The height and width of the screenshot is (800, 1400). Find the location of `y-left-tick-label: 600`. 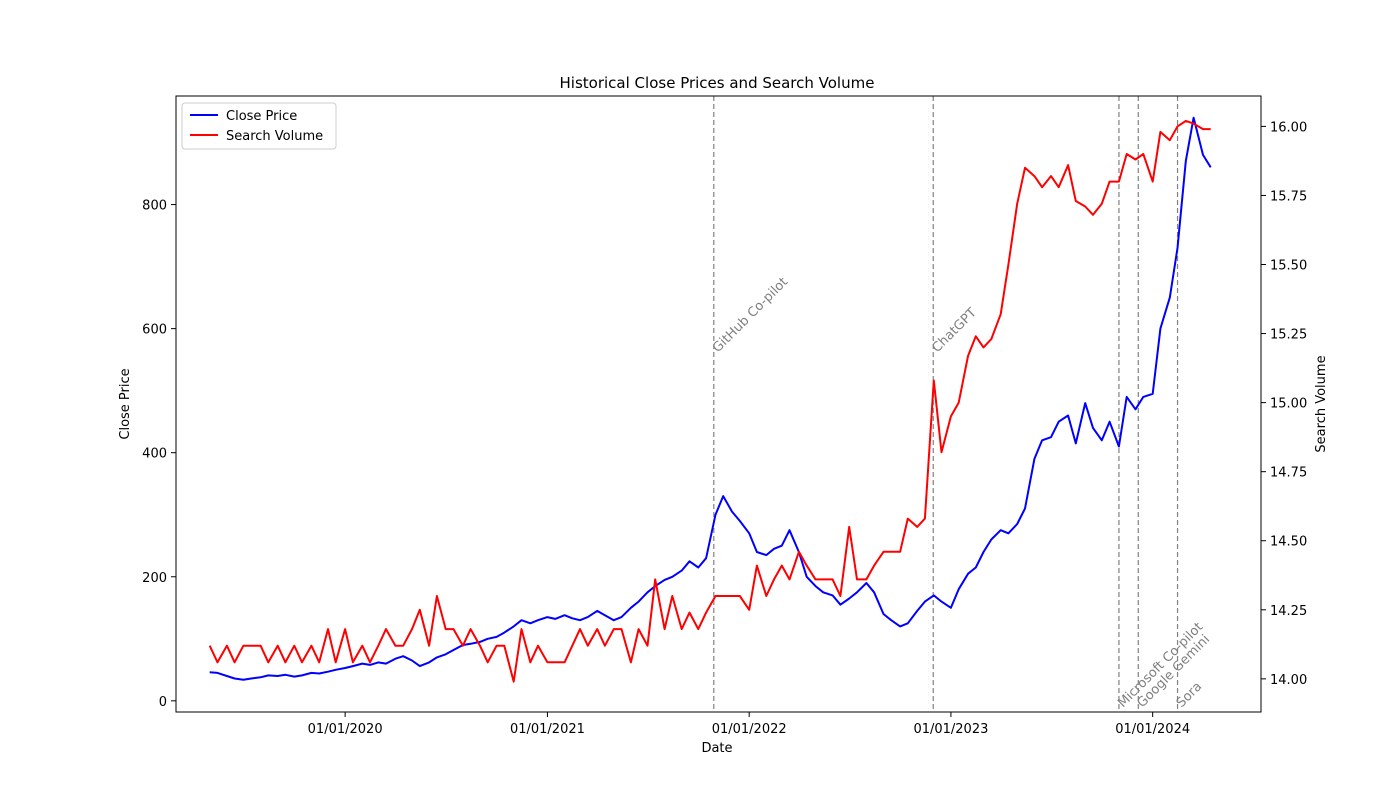

y-left-tick-label: 600 is located at coordinates (154, 330).